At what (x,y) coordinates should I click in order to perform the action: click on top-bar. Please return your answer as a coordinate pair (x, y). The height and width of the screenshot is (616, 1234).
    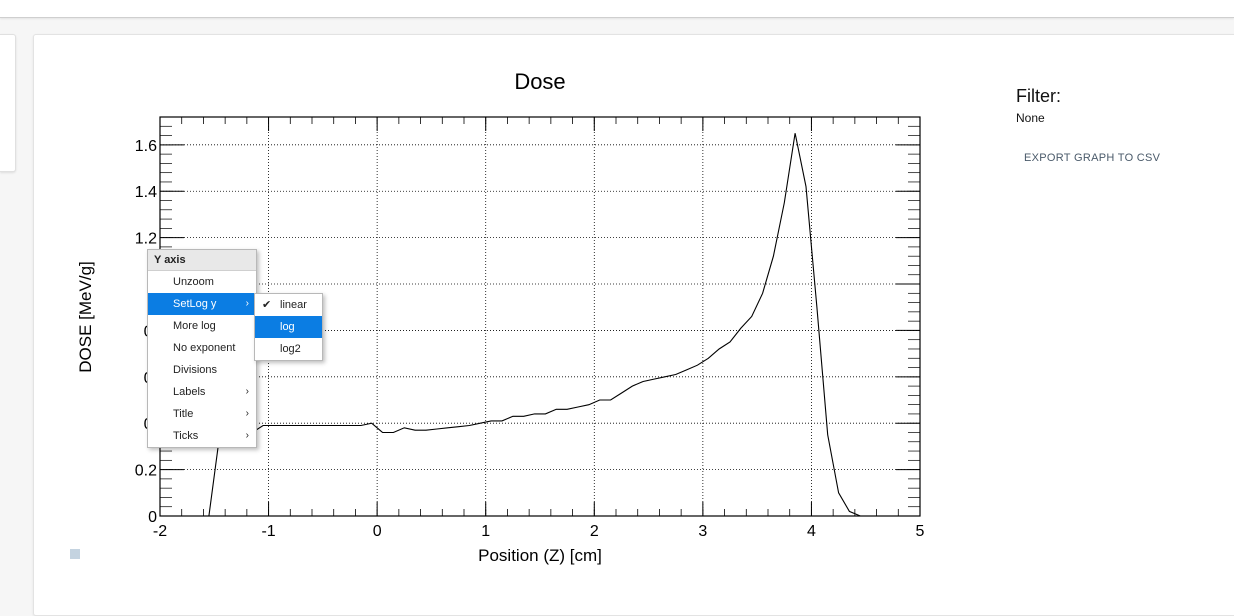
    Looking at the image, I should click on (617, 9).